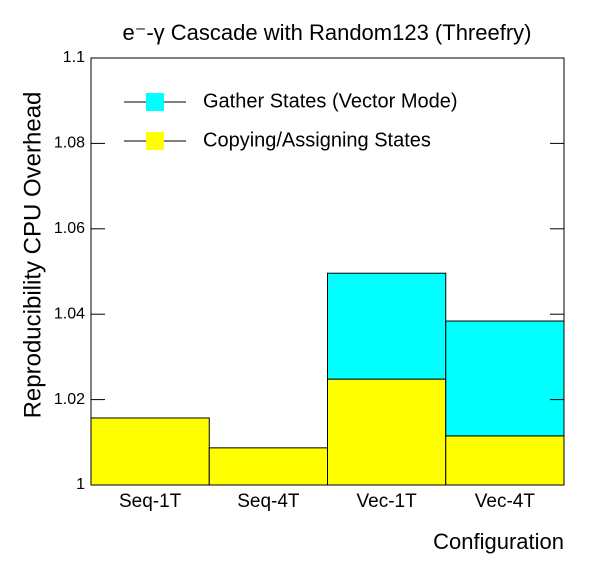 This screenshot has height=574, width=598. Describe the element at coordinates (268, 501) in the screenshot. I see `x-tick-label: Seq-4T` at that location.